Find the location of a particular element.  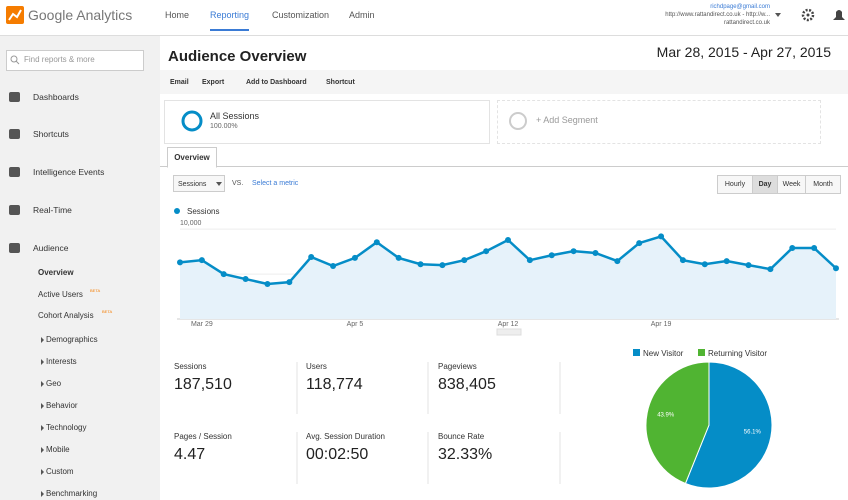

date-range: Mar 28, 2015 - Apr 27, 2015 is located at coordinates (743, 52).